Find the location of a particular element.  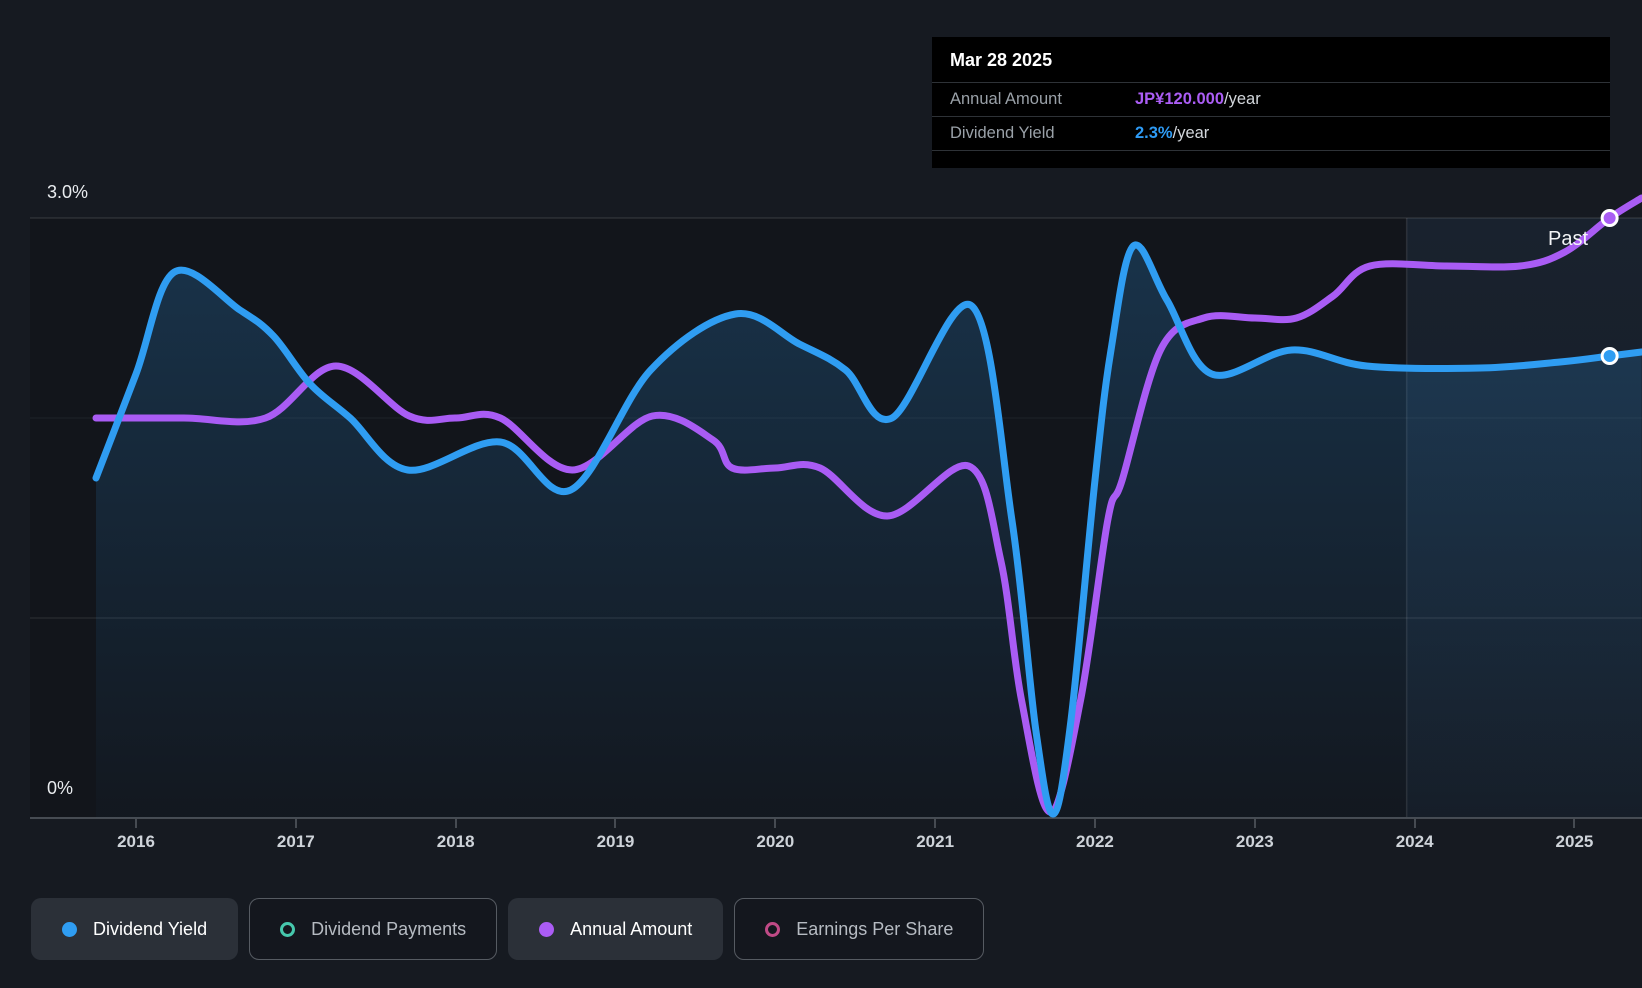

tooltip-row-annual-amount: Annual Amount JP¥120.000/year is located at coordinates (1271, 99).